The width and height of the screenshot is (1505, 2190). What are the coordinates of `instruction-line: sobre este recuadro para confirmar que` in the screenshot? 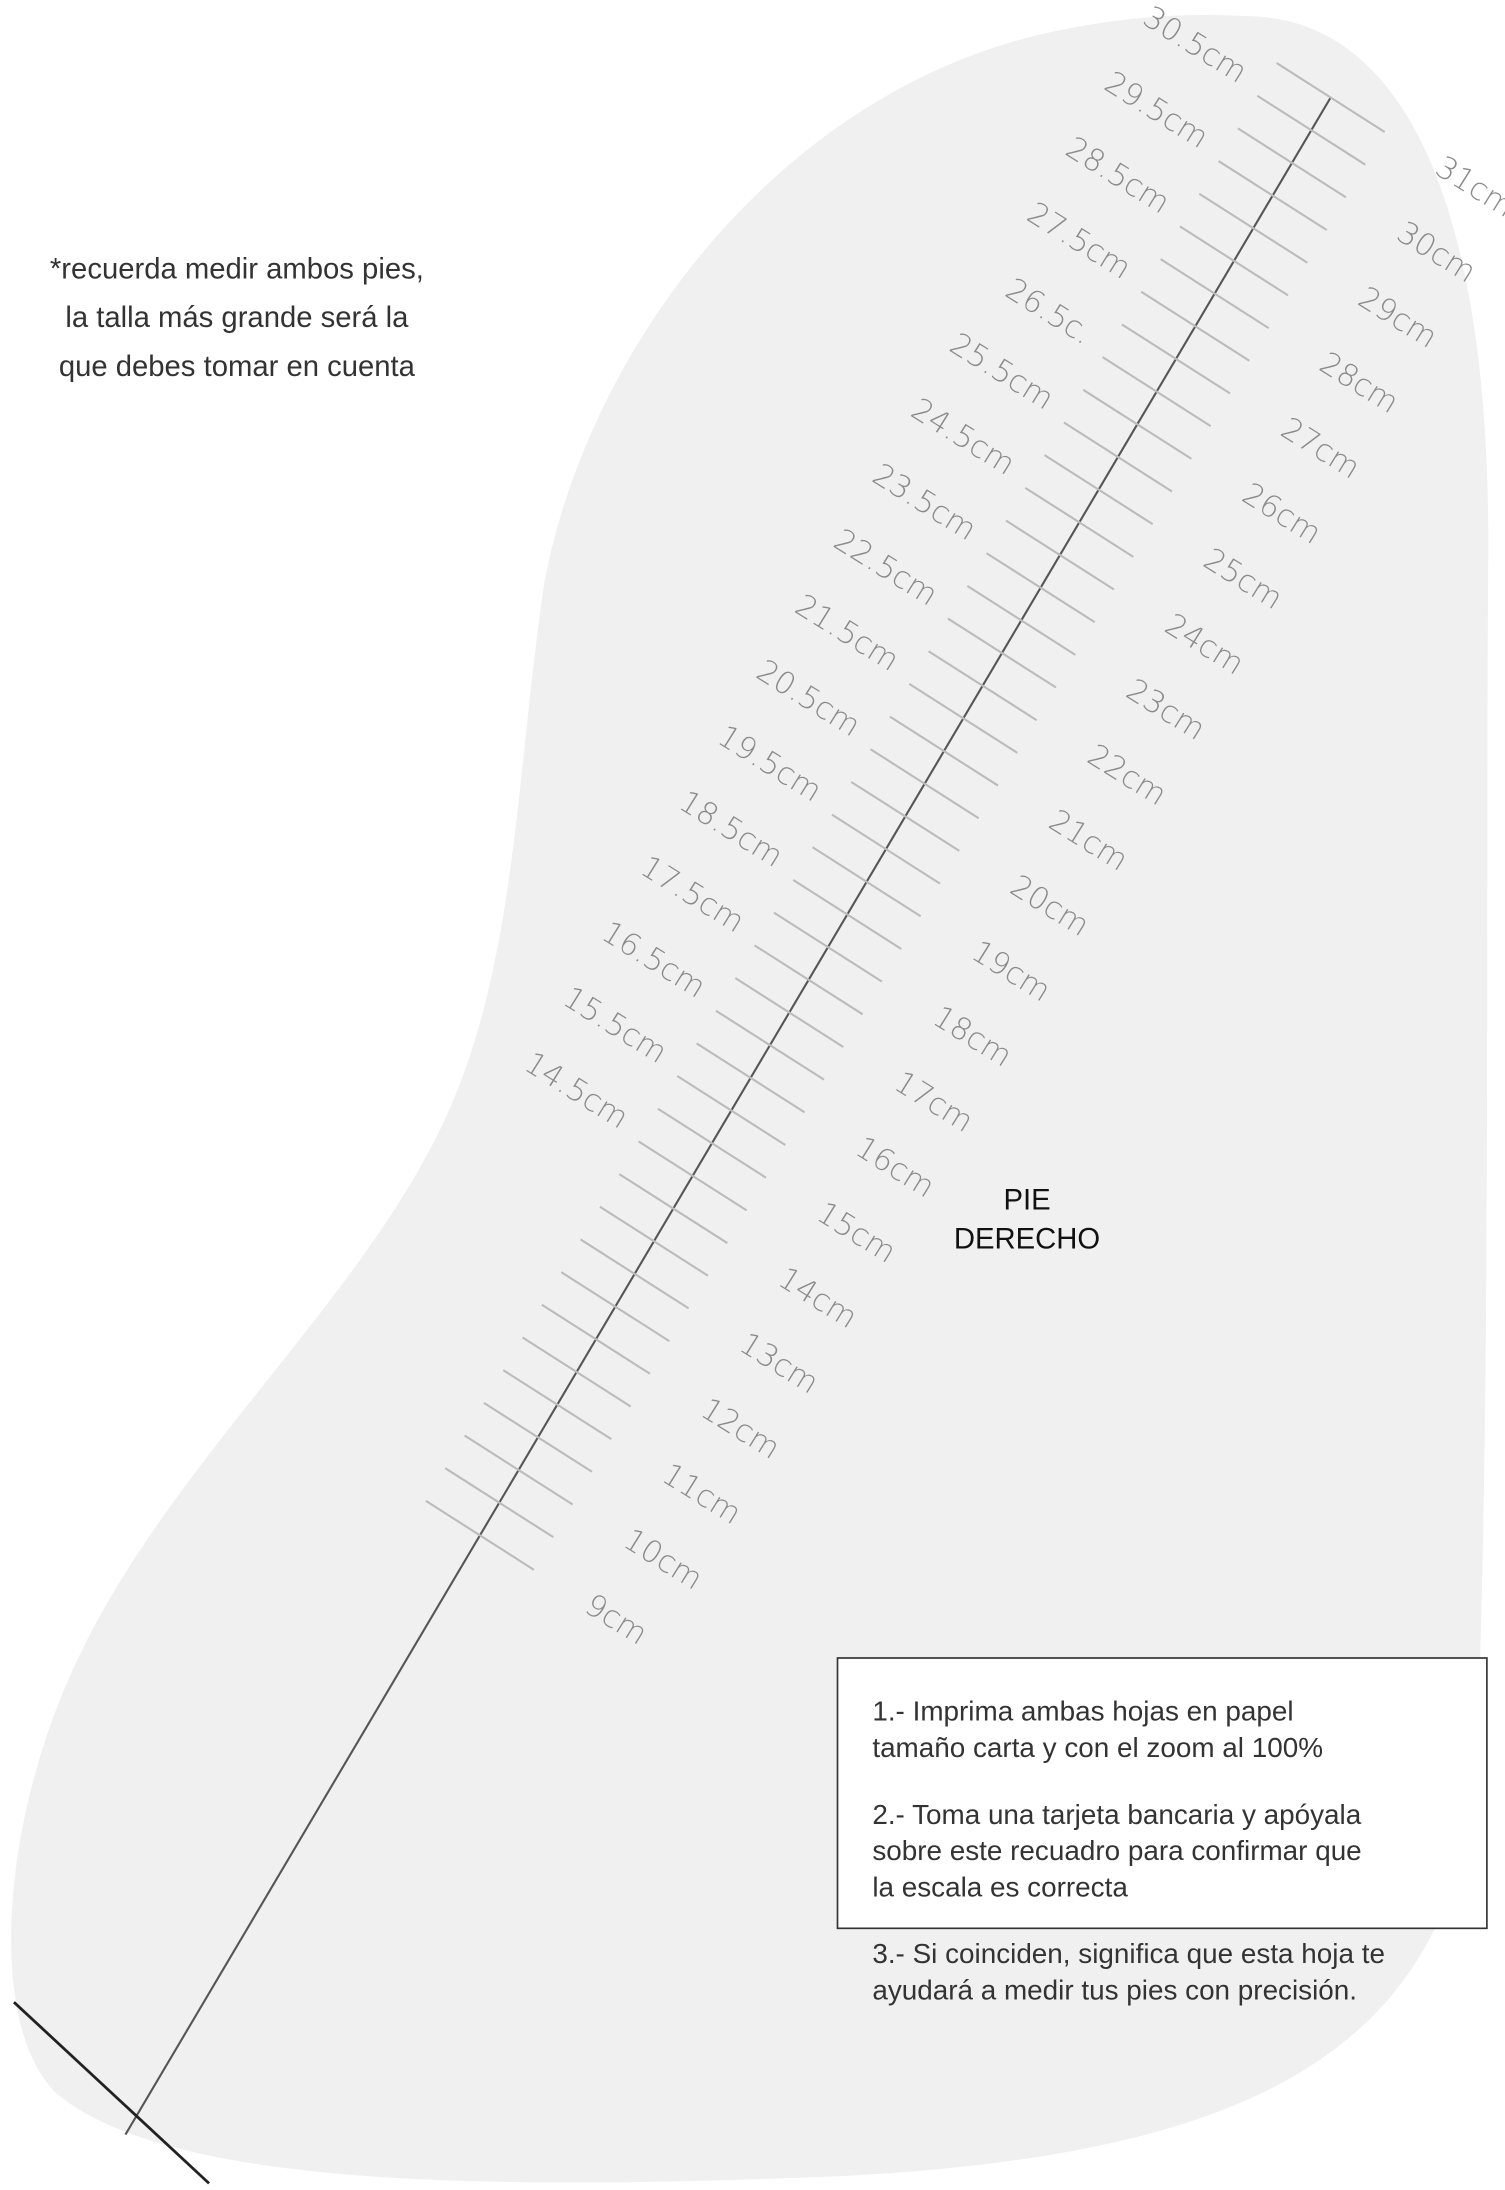 It's located at (1116, 1850).